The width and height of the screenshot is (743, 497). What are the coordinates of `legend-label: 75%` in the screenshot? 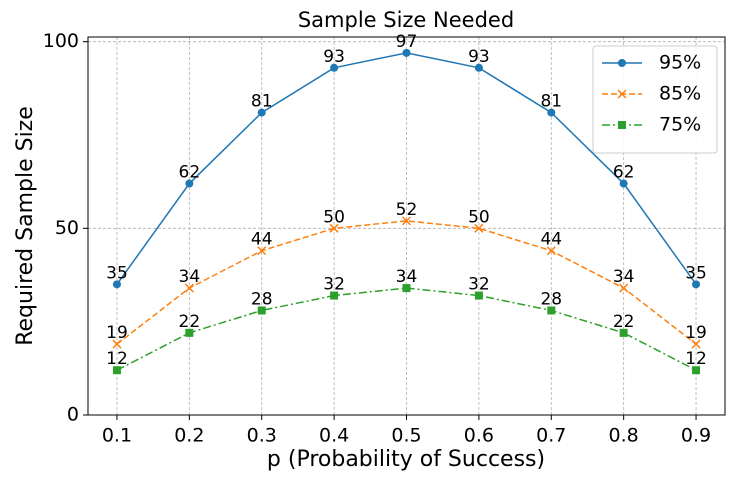 It's located at (680, 125).